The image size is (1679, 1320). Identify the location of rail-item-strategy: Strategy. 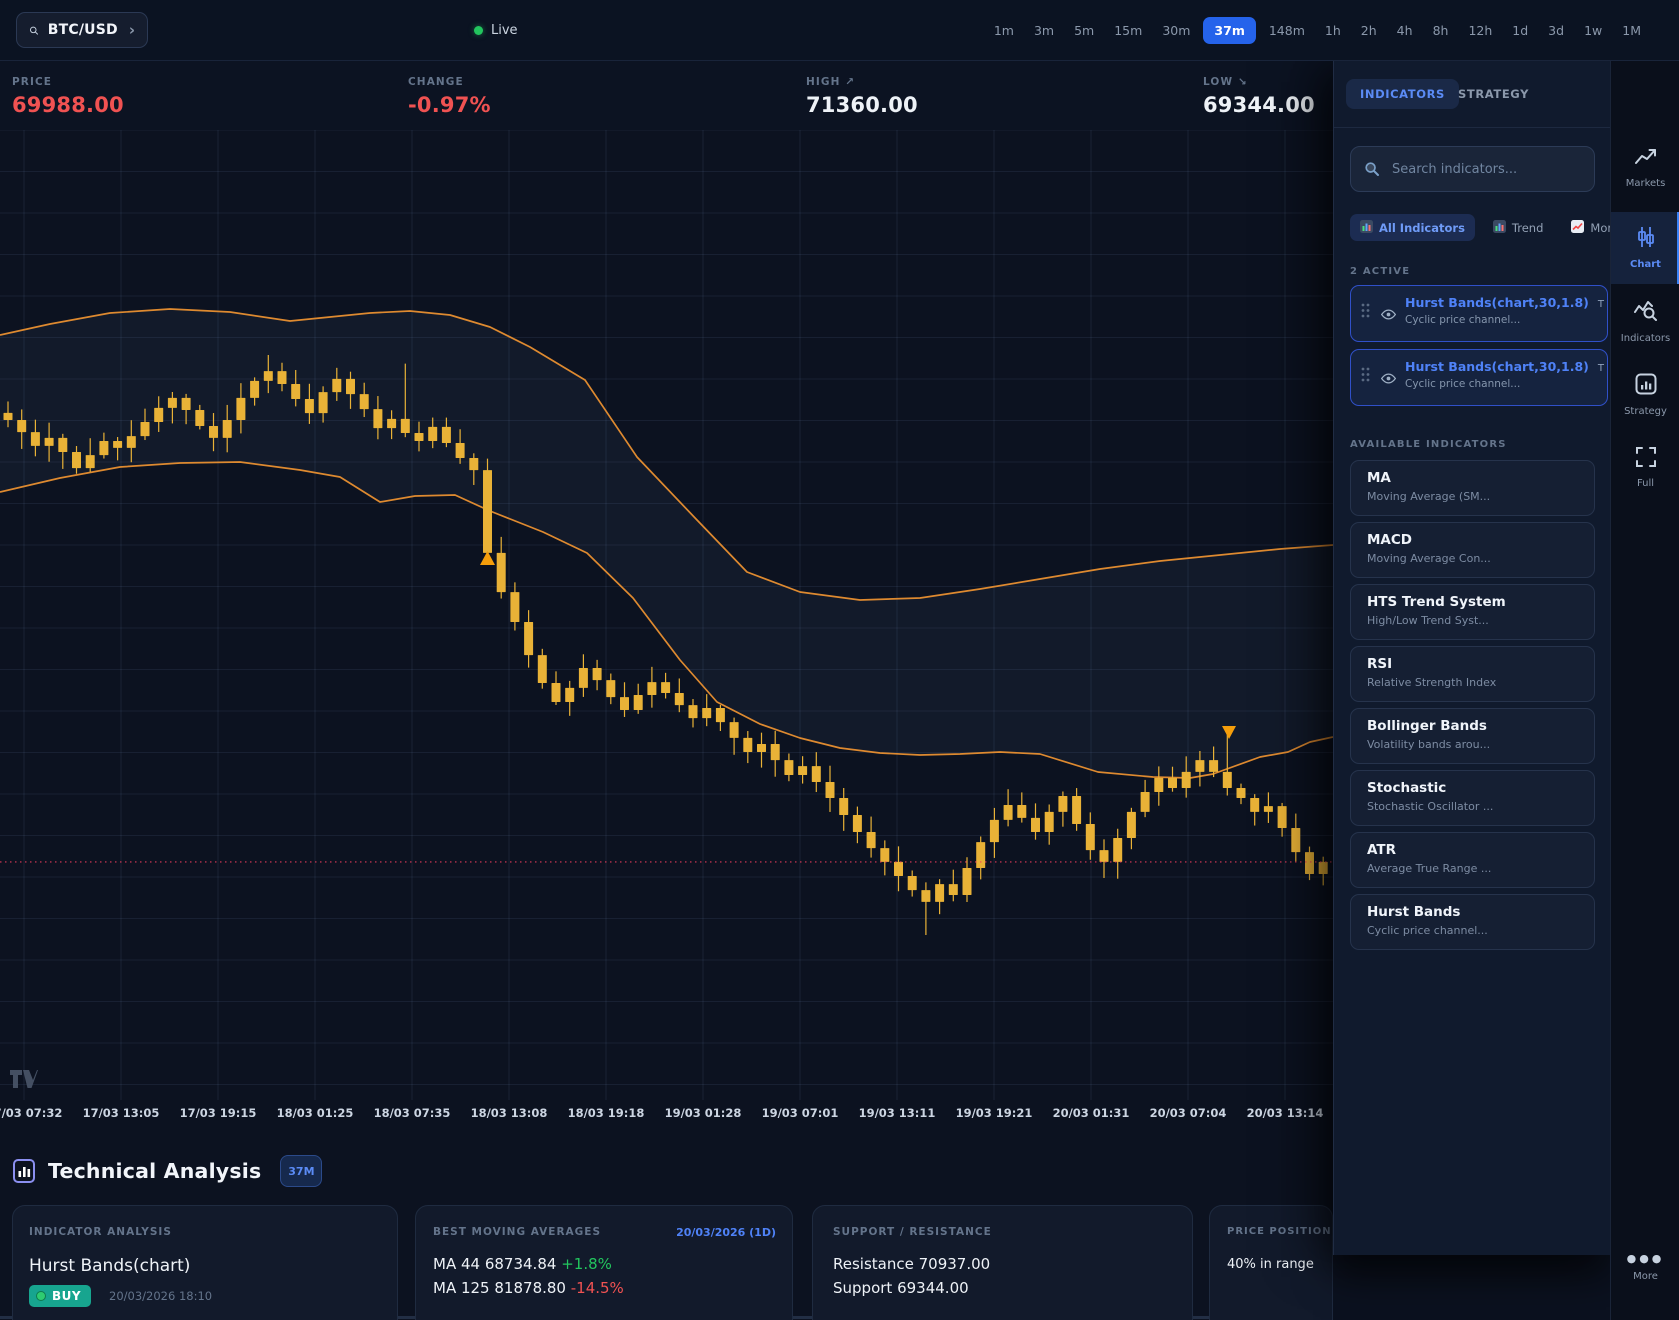
(1645, 395).